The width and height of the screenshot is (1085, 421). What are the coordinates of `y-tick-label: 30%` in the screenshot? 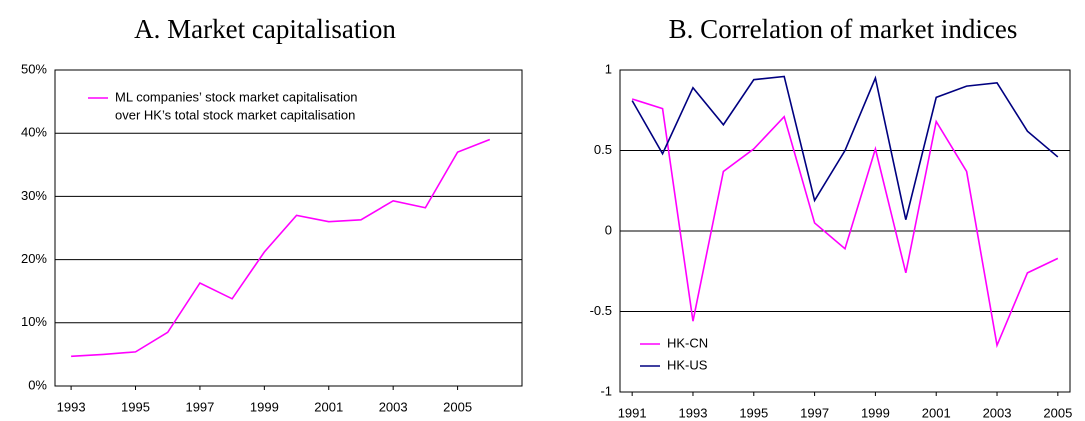 It's located at (34, 195).